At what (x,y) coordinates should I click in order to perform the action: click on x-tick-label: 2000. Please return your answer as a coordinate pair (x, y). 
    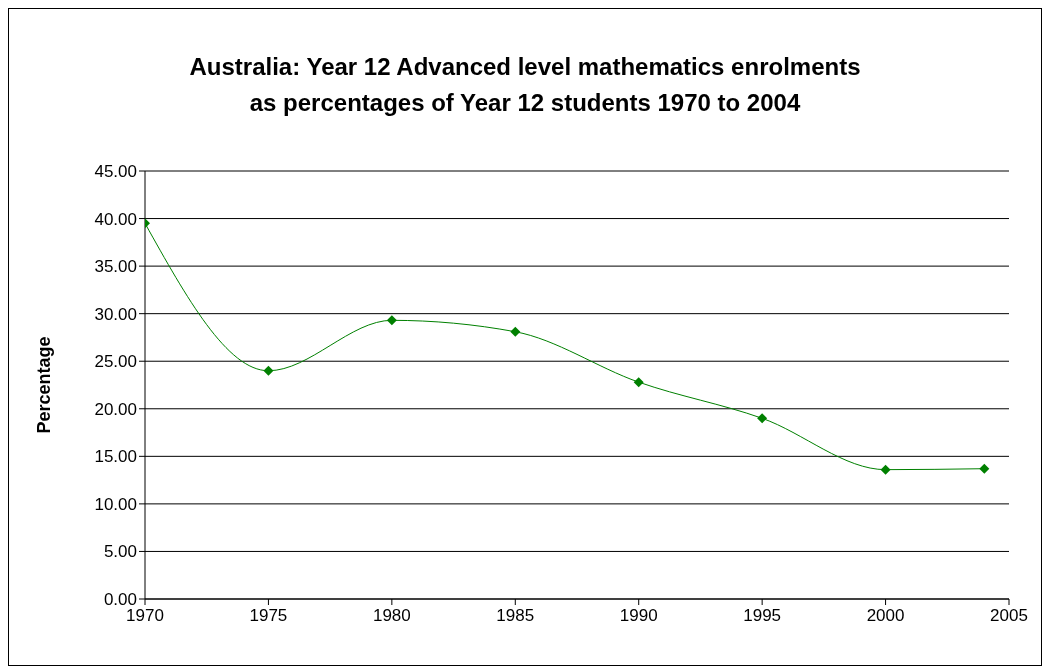
    Looking at the image, I should click on (885, 616).